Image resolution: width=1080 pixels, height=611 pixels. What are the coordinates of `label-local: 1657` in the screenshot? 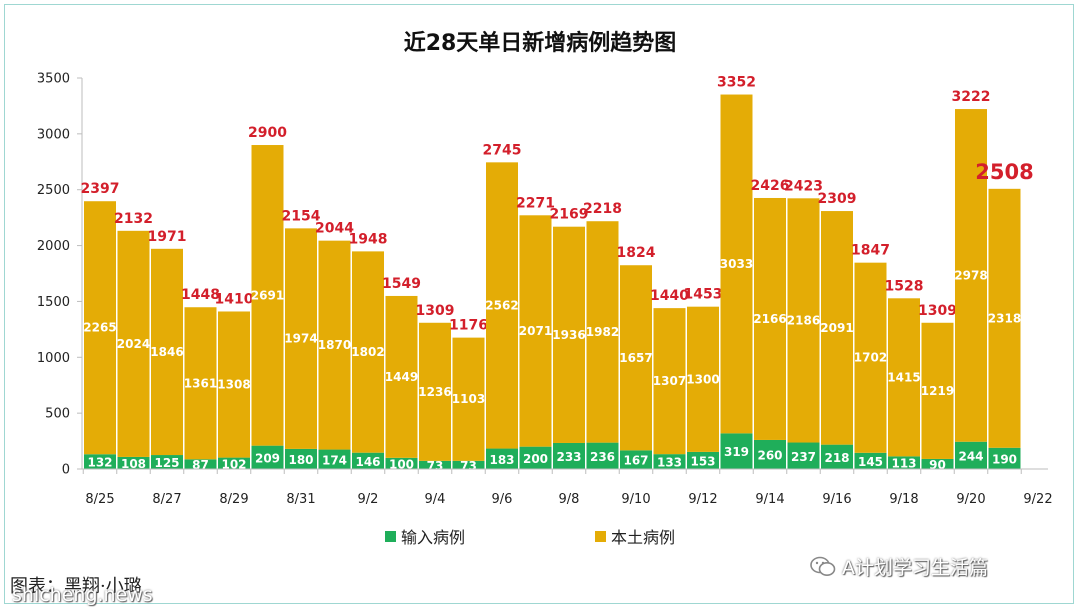 It's located at (635, 358).